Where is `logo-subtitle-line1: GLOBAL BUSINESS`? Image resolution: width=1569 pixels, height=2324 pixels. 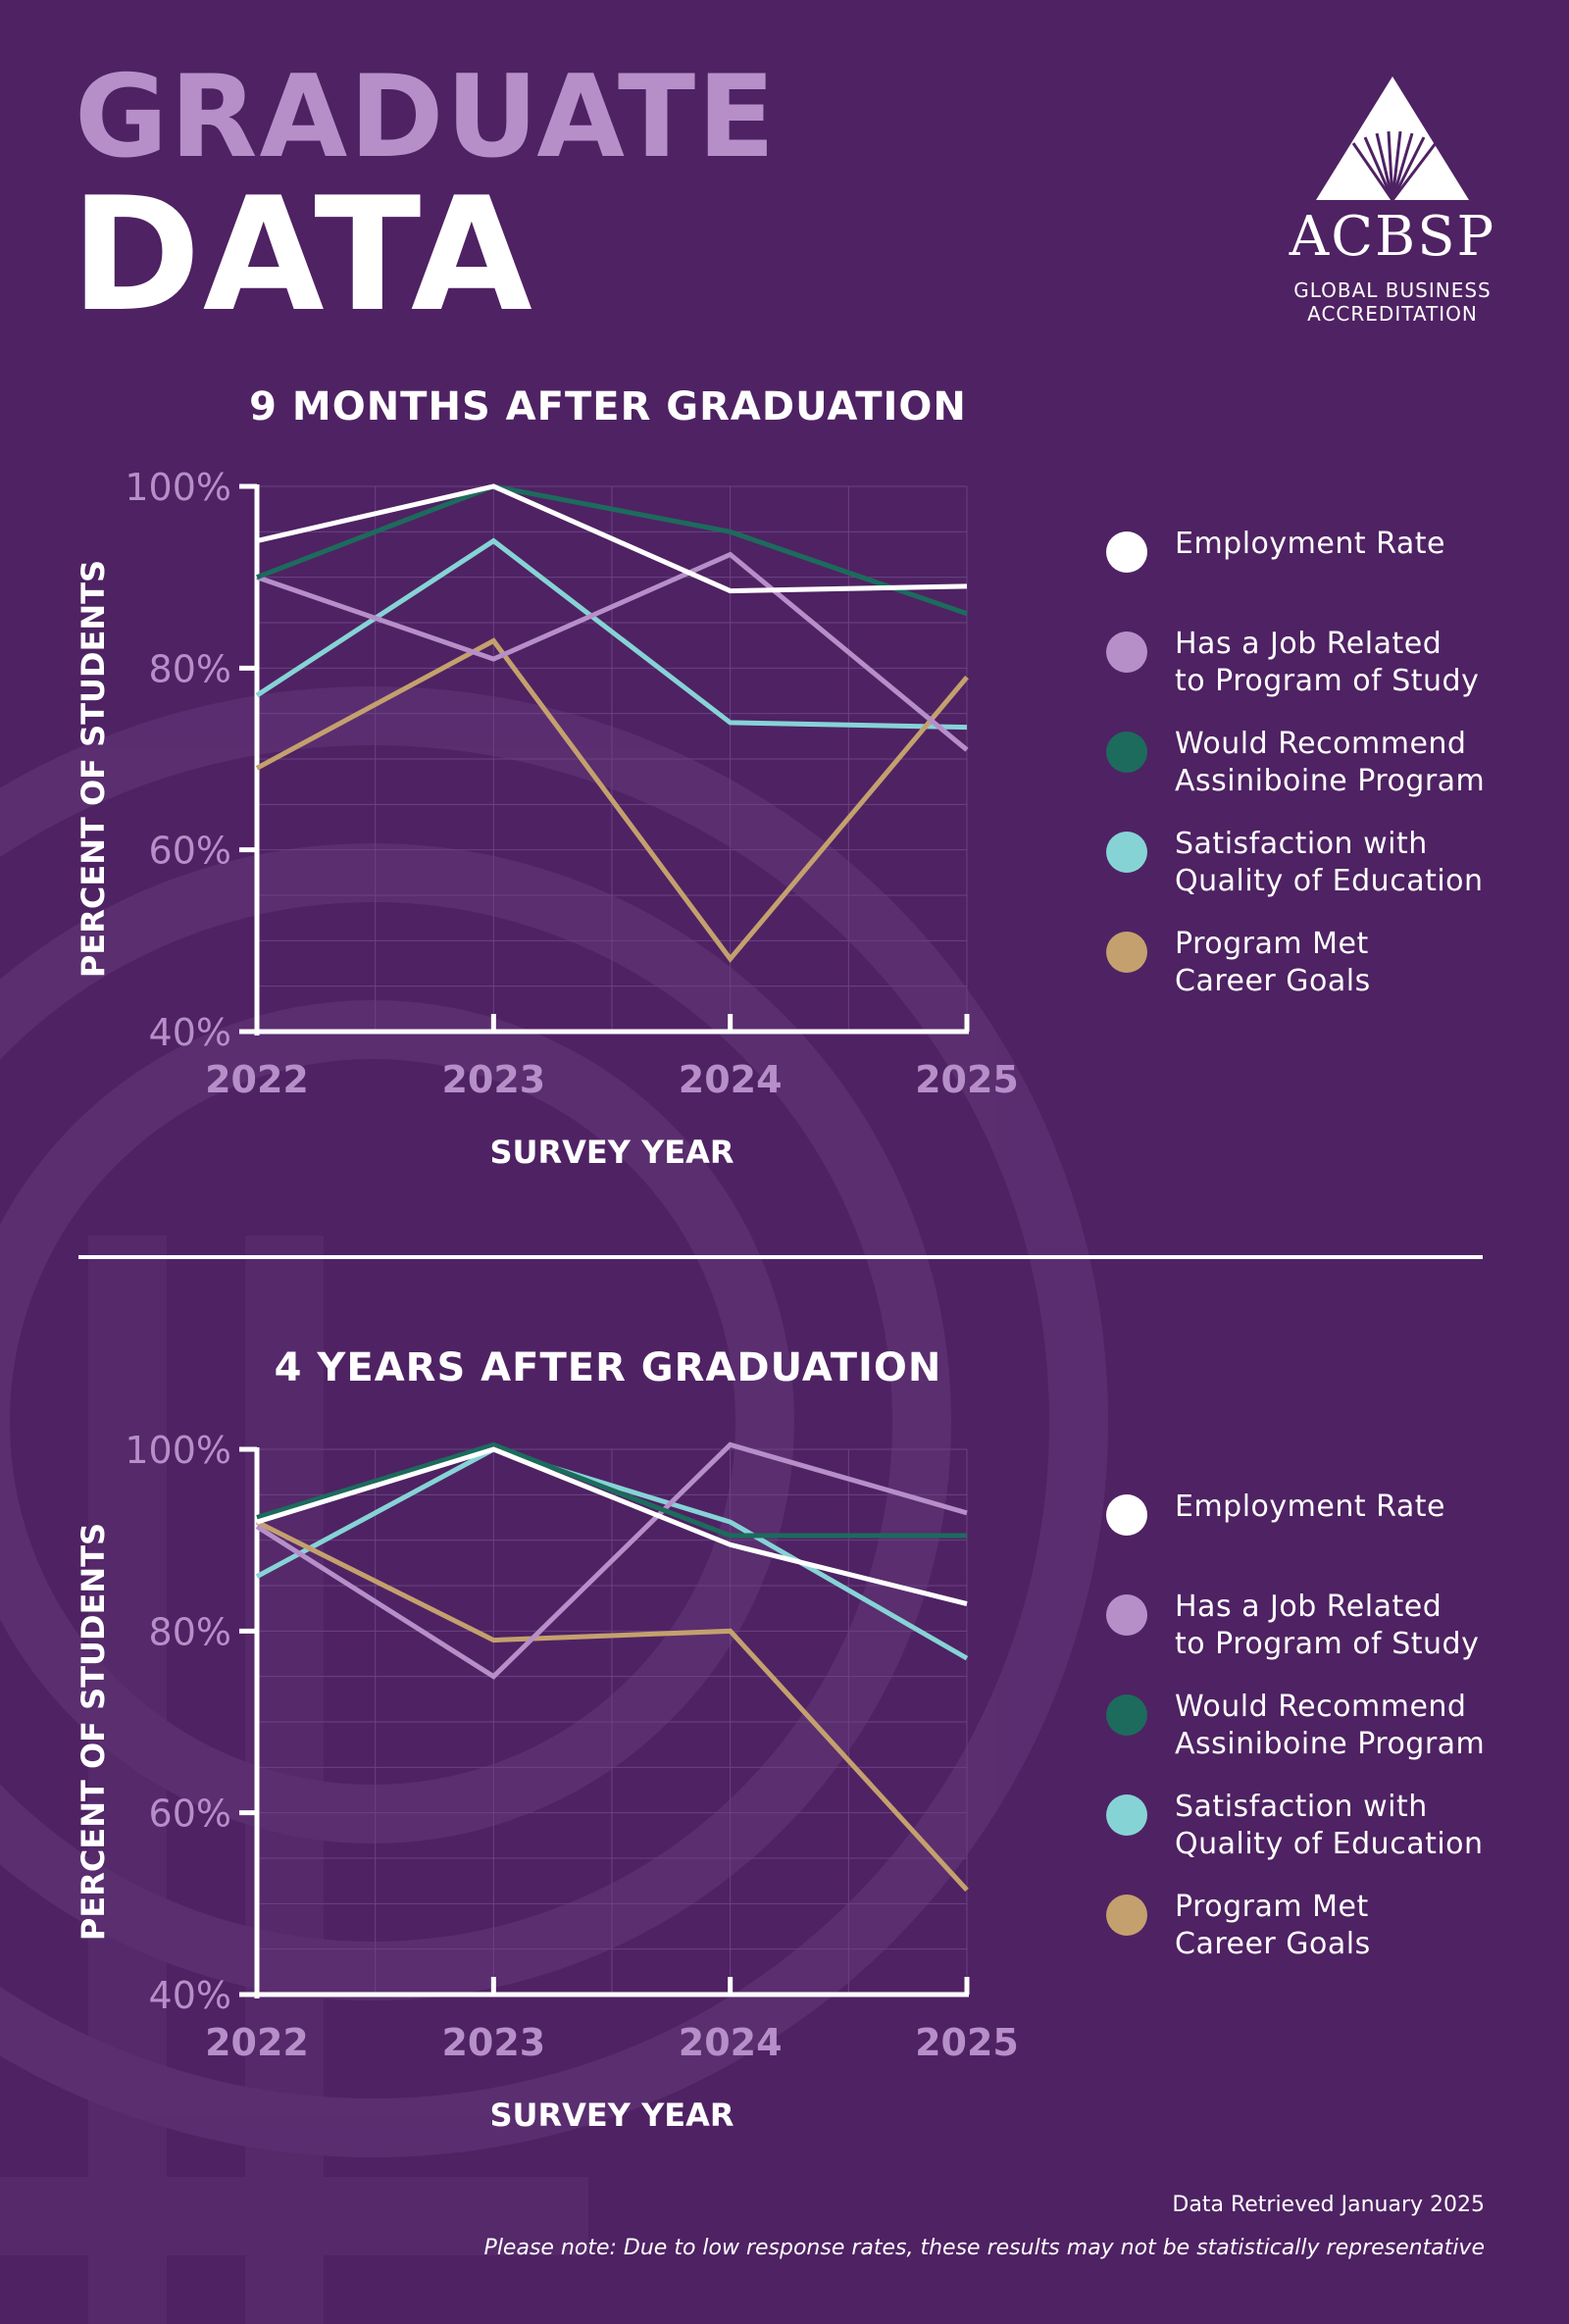
logo-subtitle-line1: GLOBAL BUSINESS is located at coordinates (1393, 290).